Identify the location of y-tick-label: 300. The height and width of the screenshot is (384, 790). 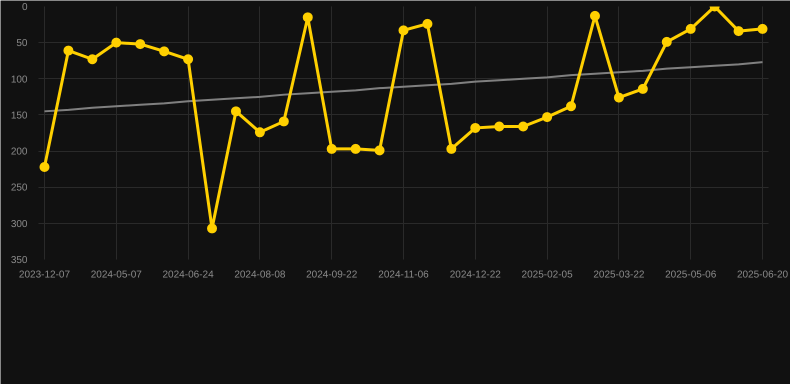
(19, 224).